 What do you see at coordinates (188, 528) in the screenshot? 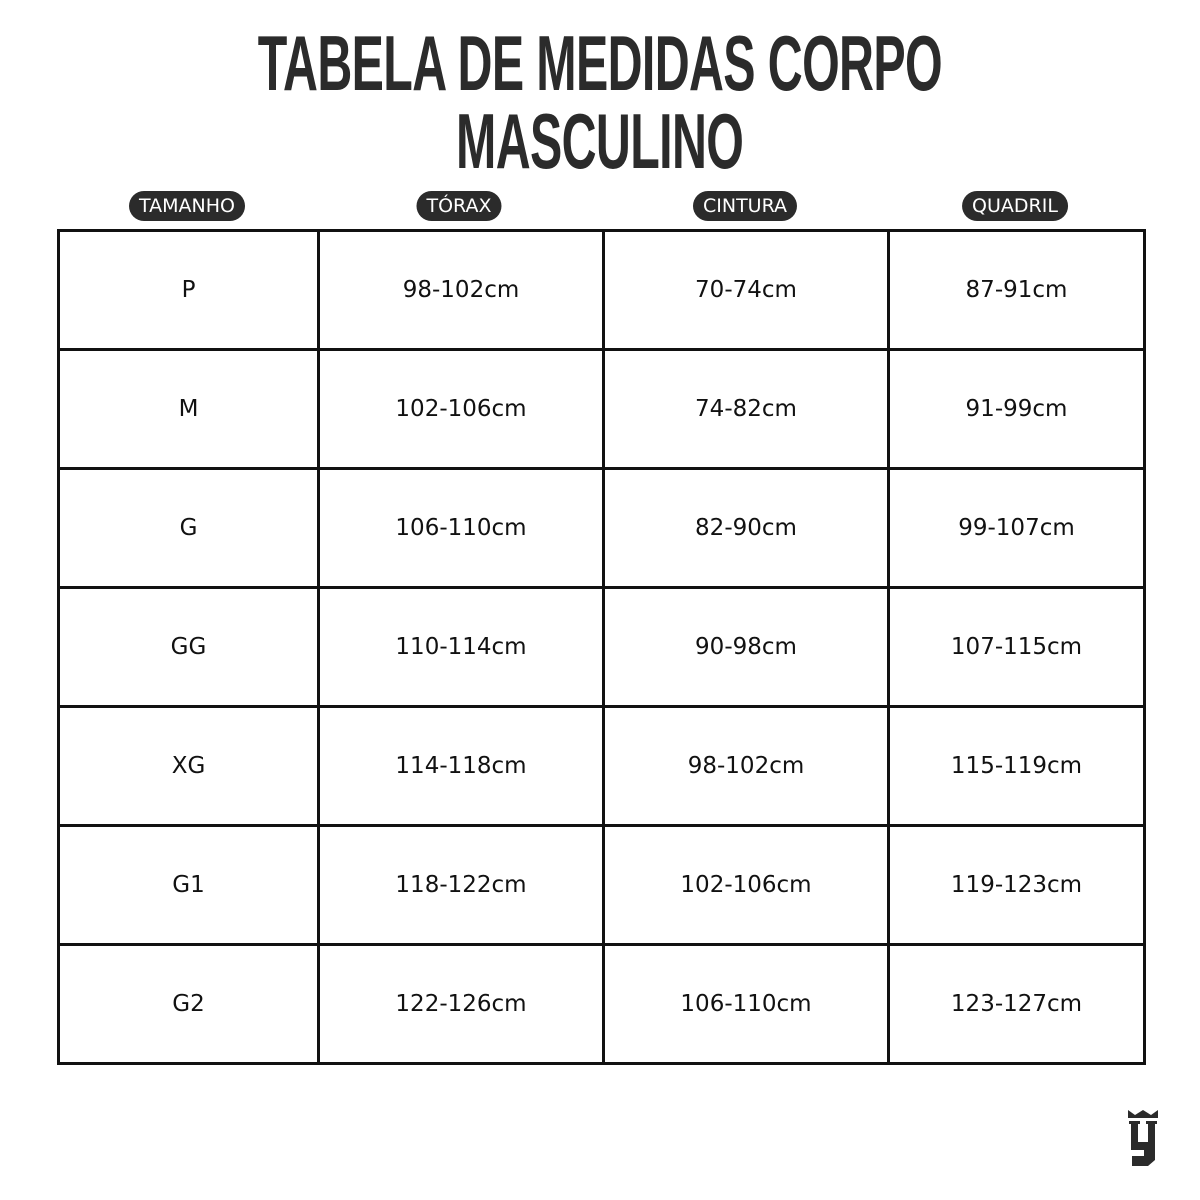
I see `cell-tamanho: G` at bounding box center [188, 528].